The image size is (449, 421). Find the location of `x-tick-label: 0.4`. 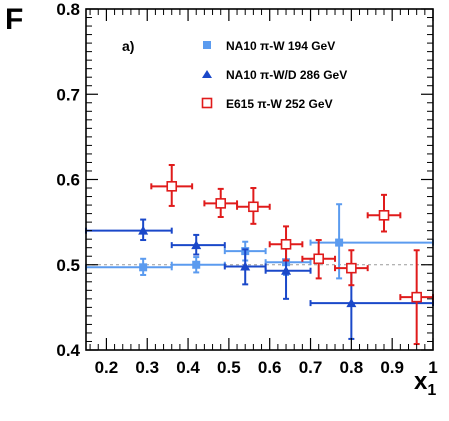

x-tick-label: 0.4 is located at coordinates (188, 367).